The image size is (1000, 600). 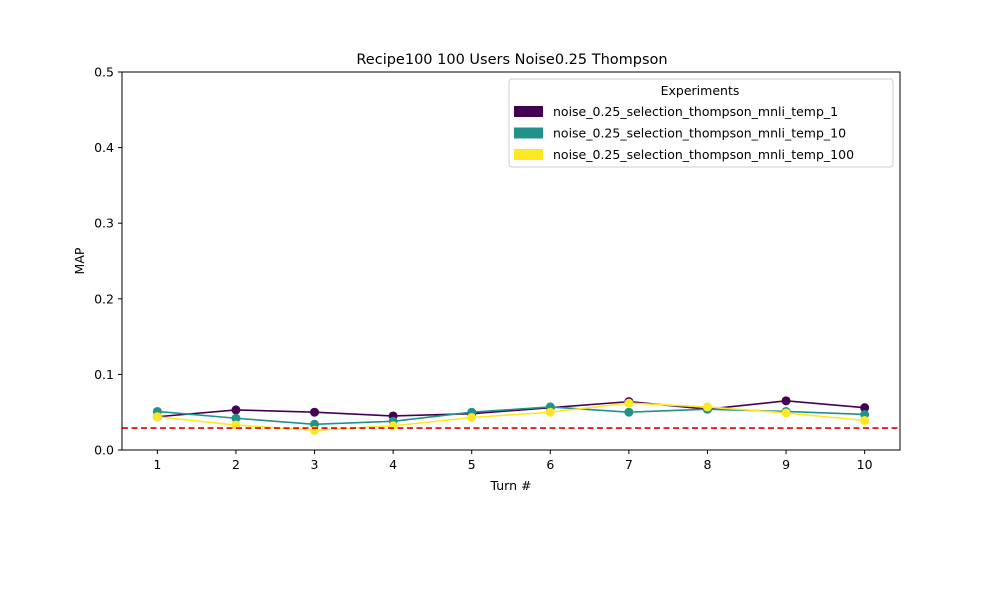 What do you see at coordinates (513, 461) in the screenshot?
I see `x-axis-ticks: 1 2 3 4 5 6 7 8 9 10` at bounding box center [513, 461].